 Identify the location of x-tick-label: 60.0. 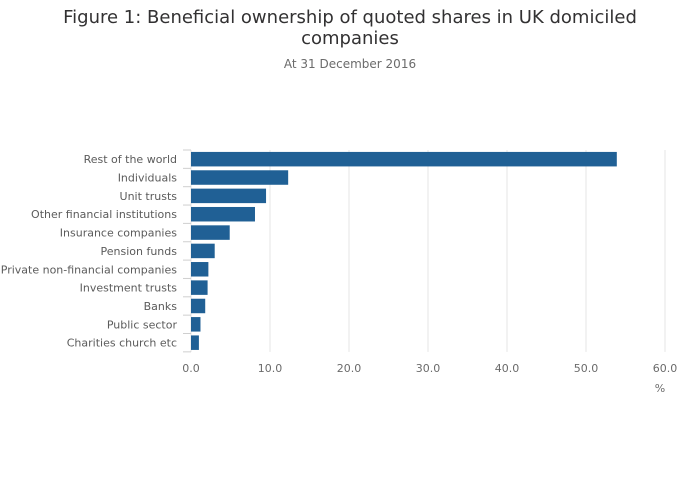
(665, 368).